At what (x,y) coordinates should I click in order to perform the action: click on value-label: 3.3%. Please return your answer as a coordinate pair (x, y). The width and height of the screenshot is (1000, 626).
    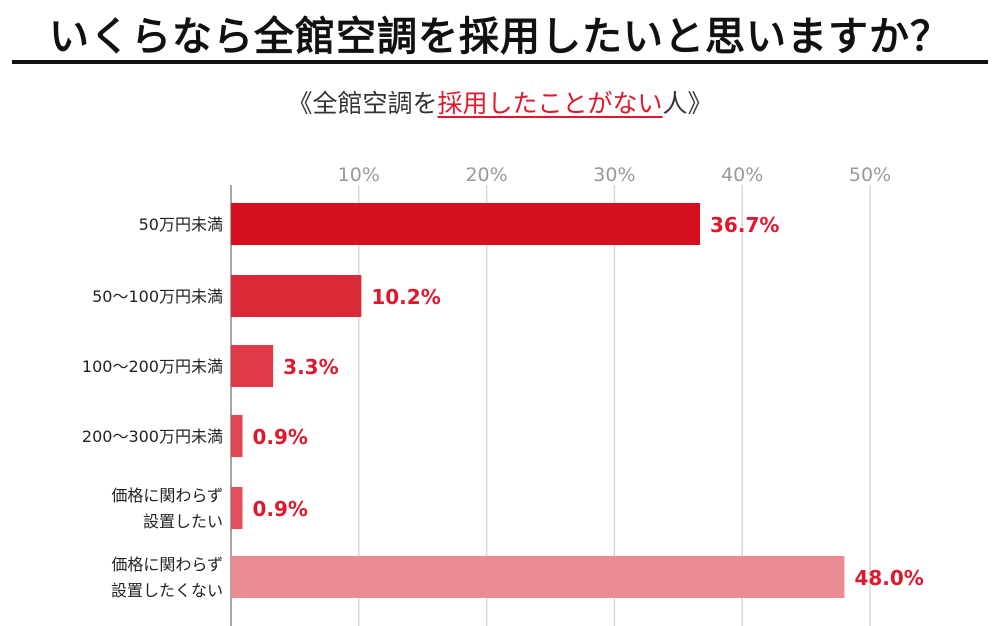
    Looking at the image, I should click on (310, 367).